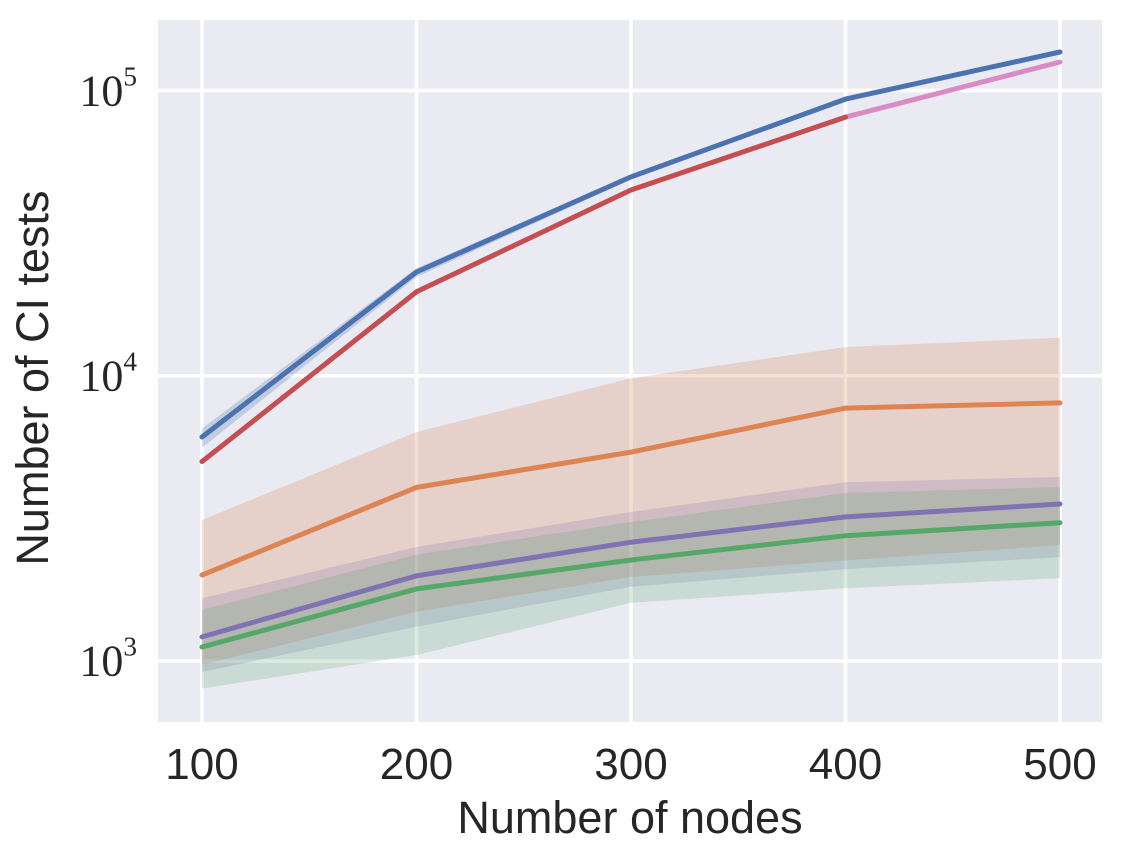 The width and height of the screenshot is (1121, 864). Describe the element at coordinates (631, 585) in the screenshot. I see `series-green-line` at that location.